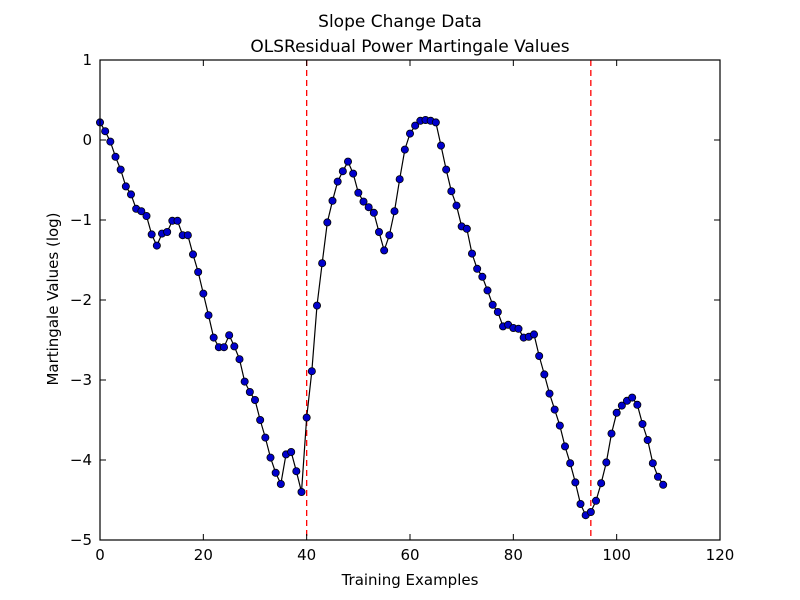 The image size is (800, 600). What do you see at coordinates (81, 380) in the screenshot?
I see `y-tick-label: −3` at bounding box center [81, 380].